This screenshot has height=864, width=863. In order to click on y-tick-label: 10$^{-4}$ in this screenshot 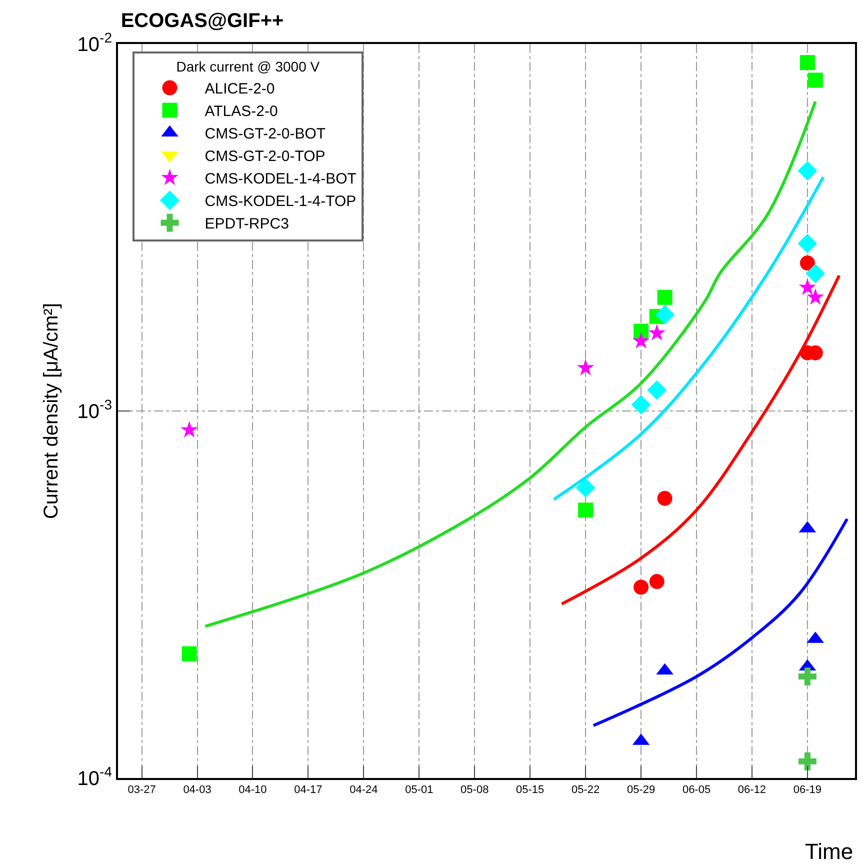, I will do `click(94, 777)`.